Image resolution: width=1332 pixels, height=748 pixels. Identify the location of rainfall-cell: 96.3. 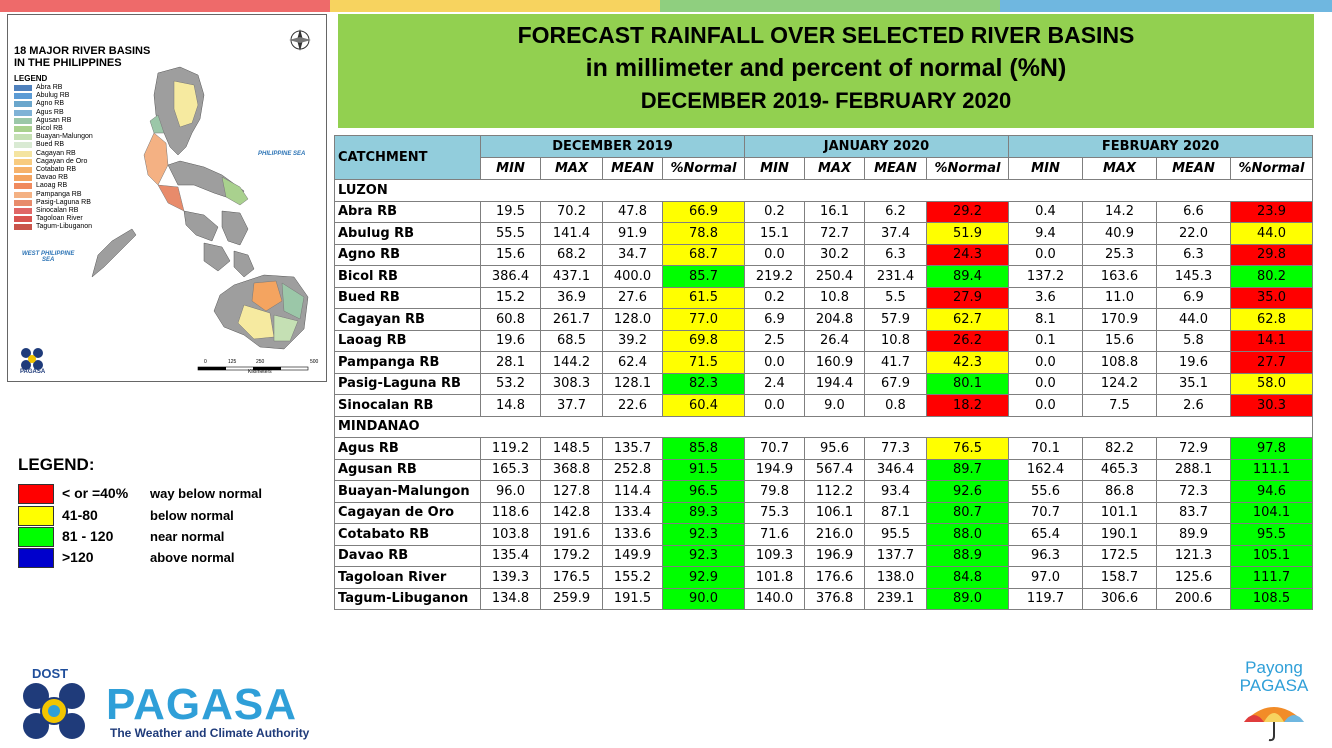
(1045, 555).